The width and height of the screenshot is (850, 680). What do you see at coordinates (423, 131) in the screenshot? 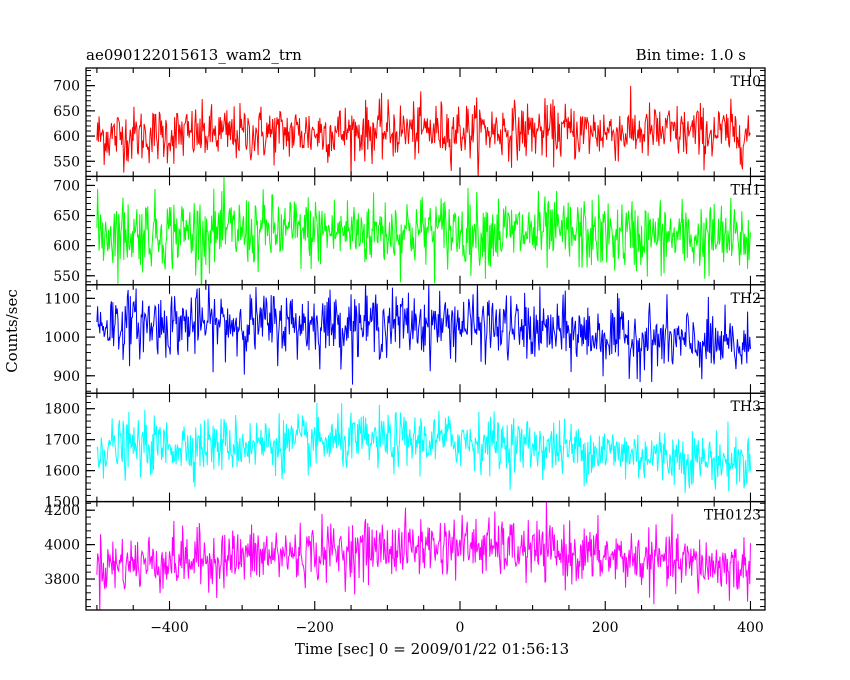
I see `series-line-th0` at bounding box center [423, 131].